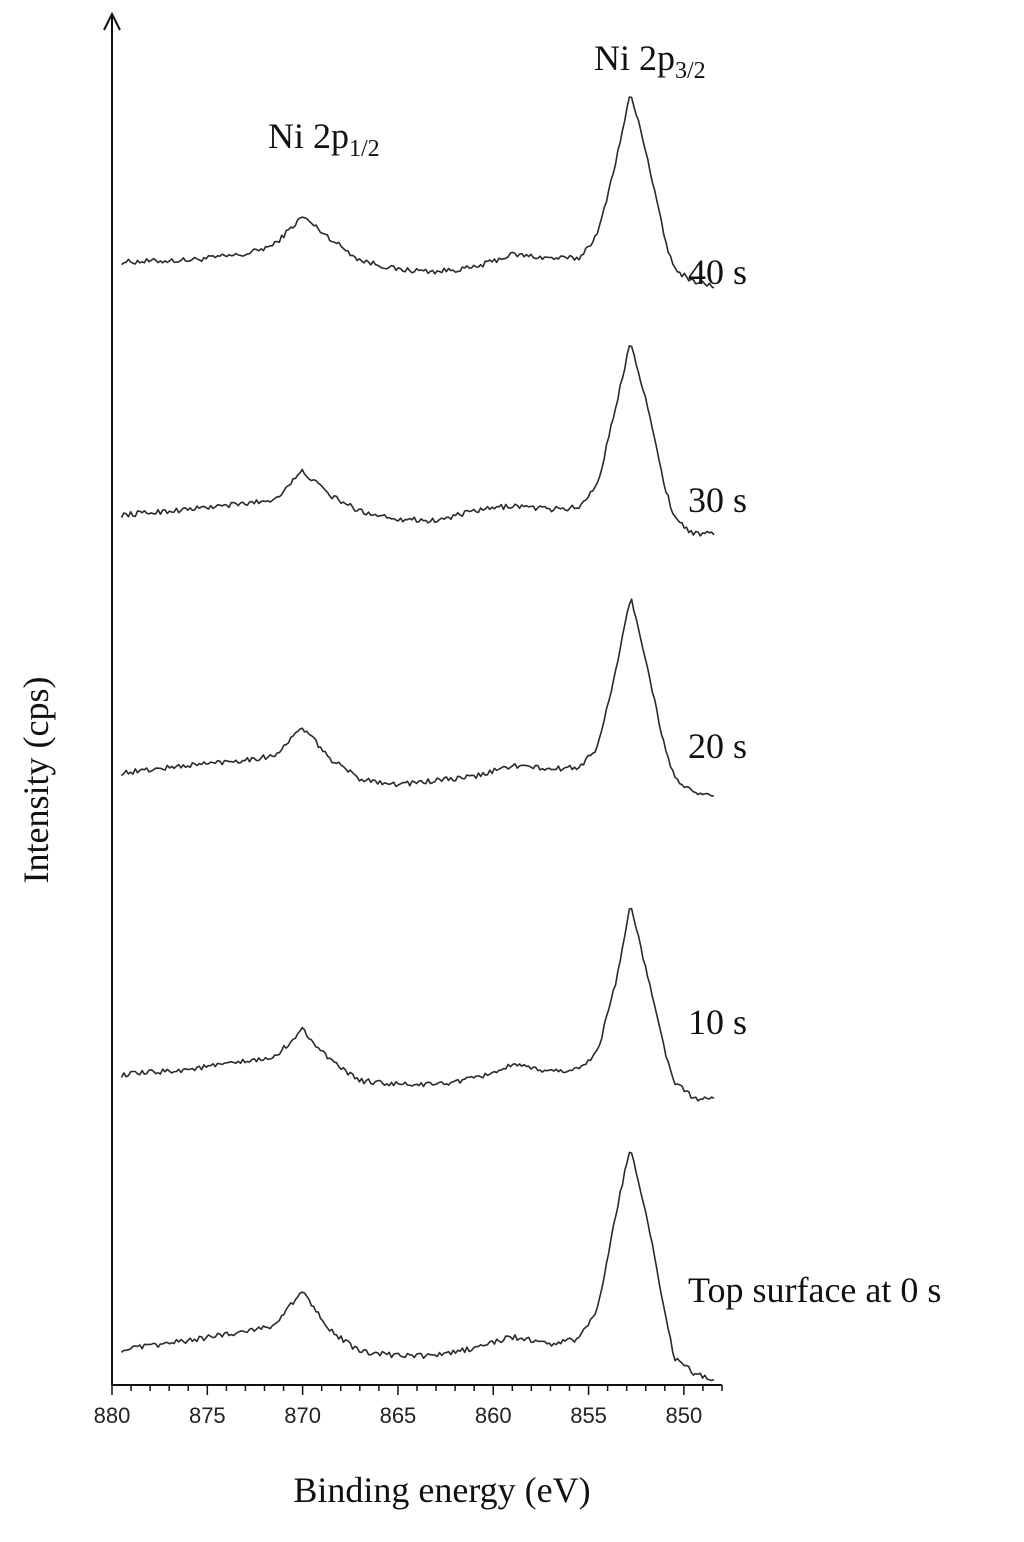 This screenshot has width=1024, height=1542. I want to click on x-tick-label: 870, so click(302, 1415).